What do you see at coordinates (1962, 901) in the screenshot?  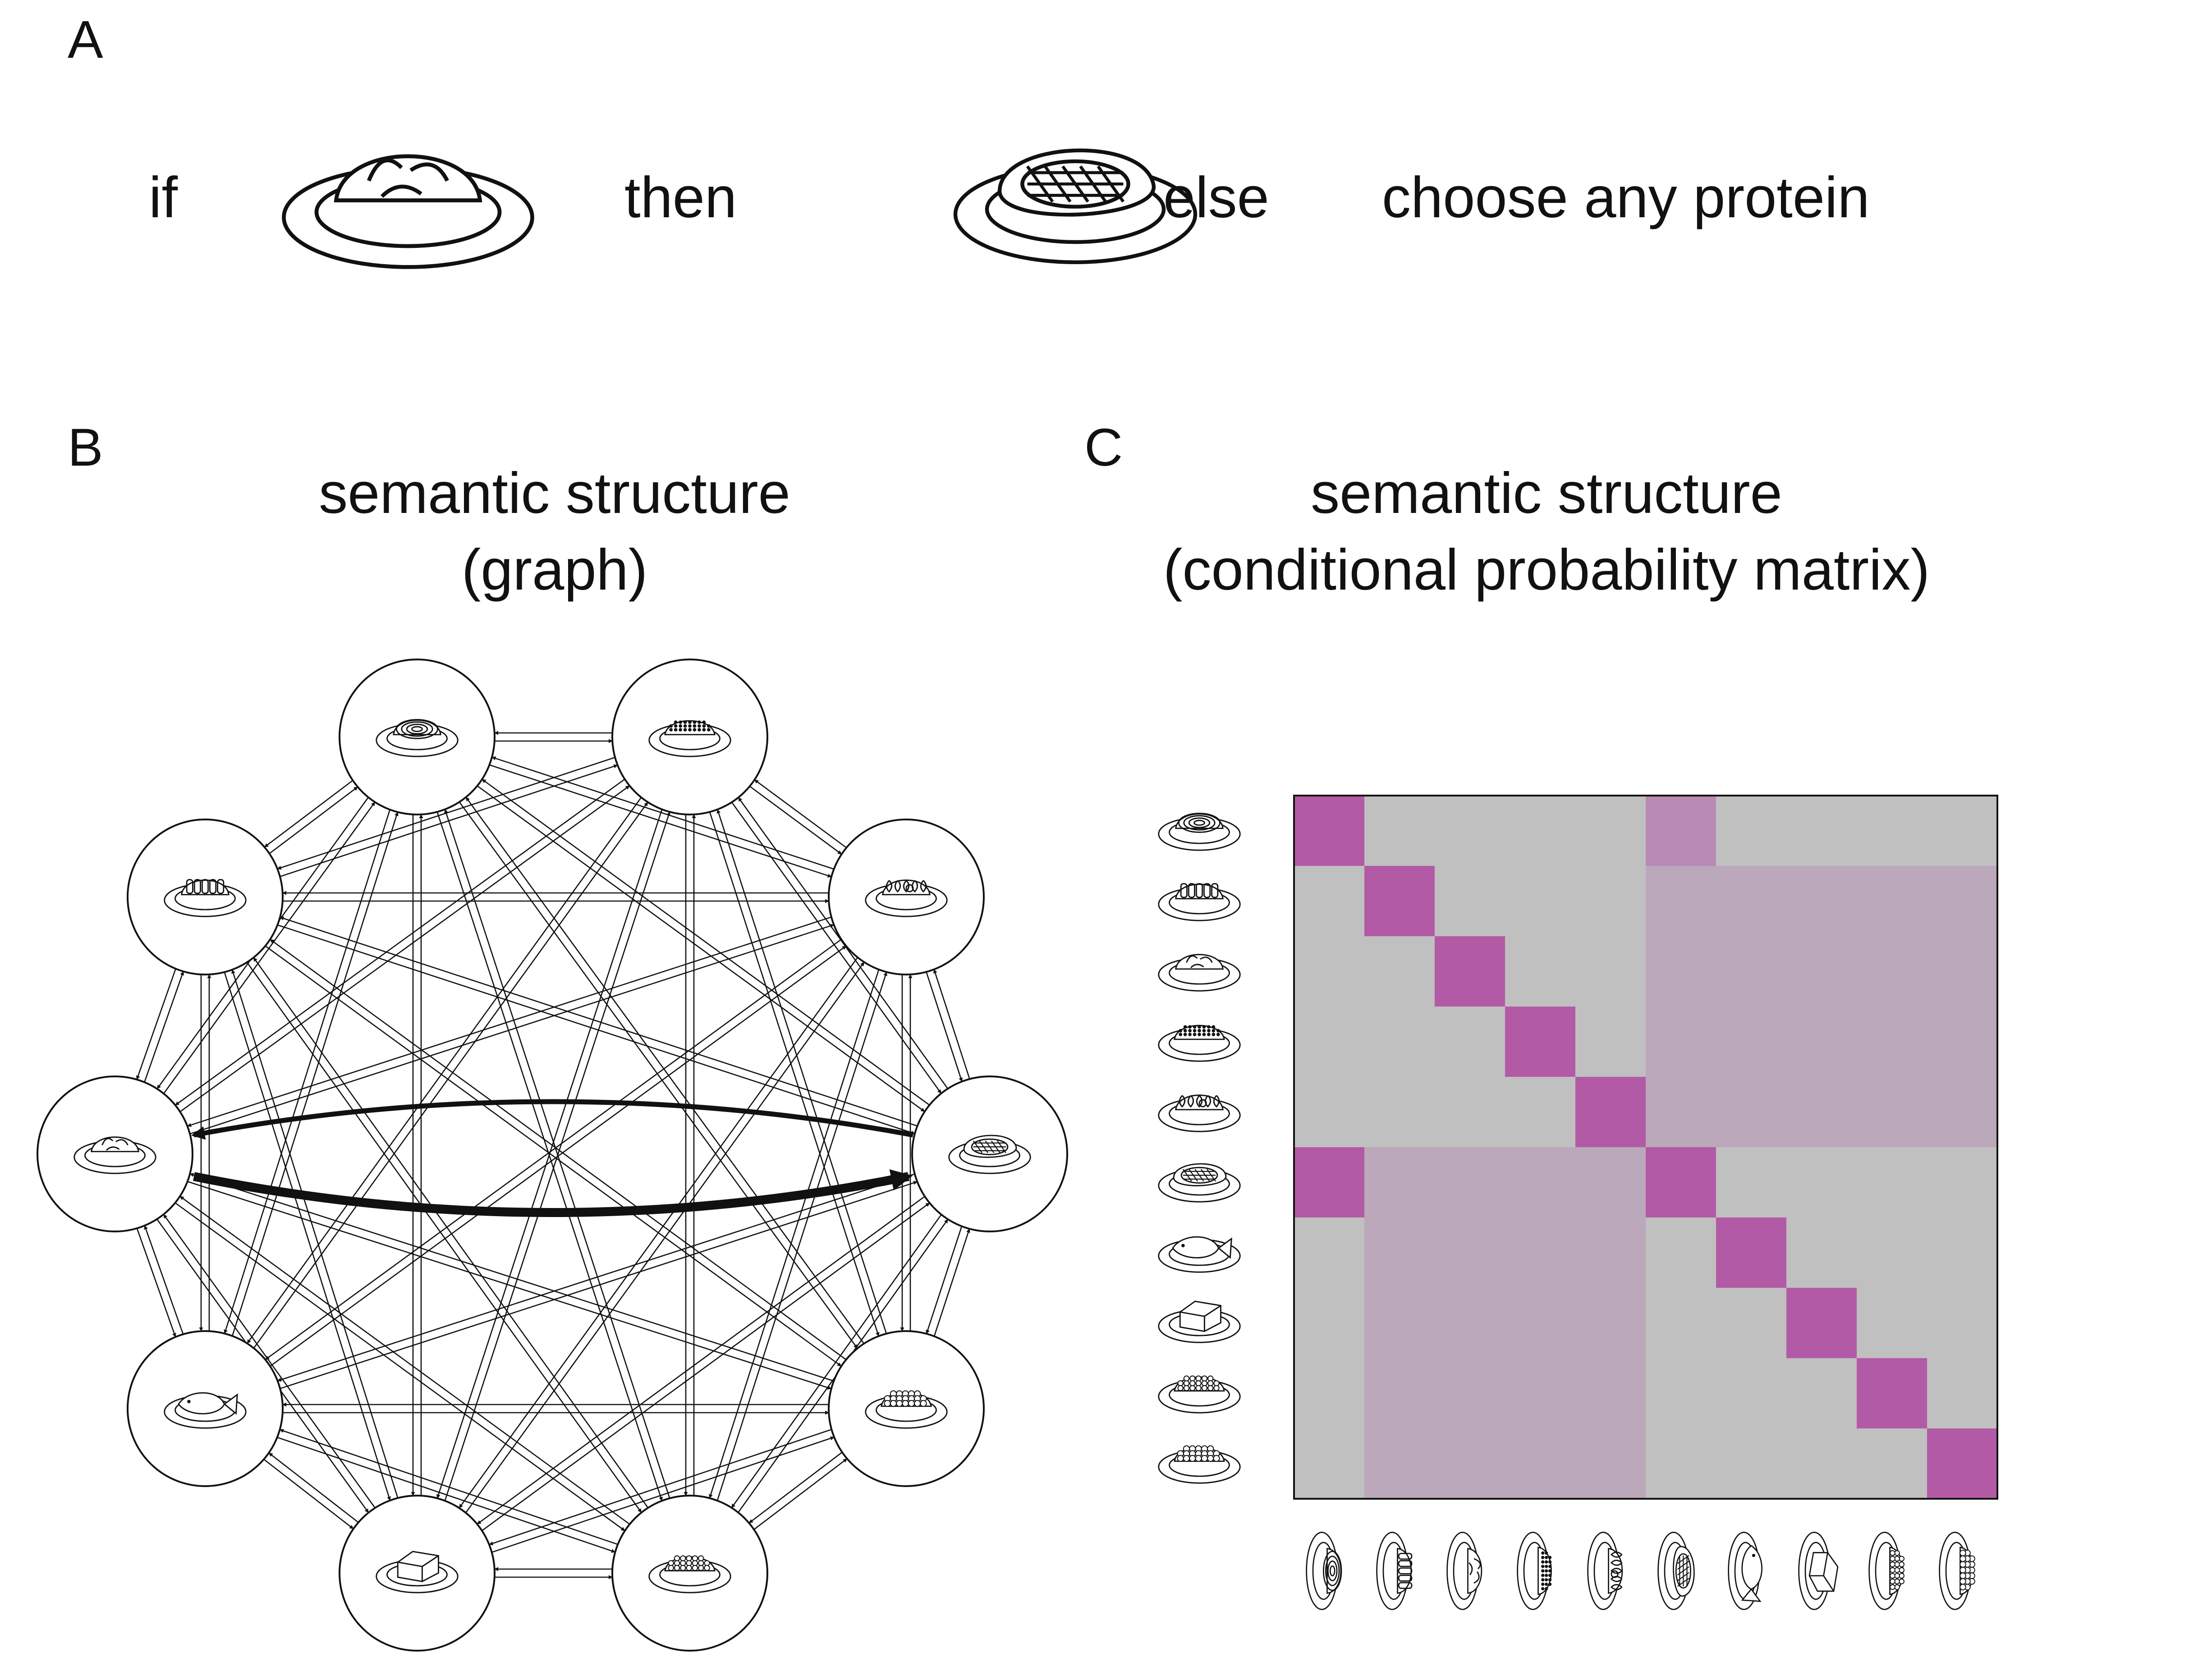 I see `matrix-cell-rotini-beans` at bounding box center [1962, 901].